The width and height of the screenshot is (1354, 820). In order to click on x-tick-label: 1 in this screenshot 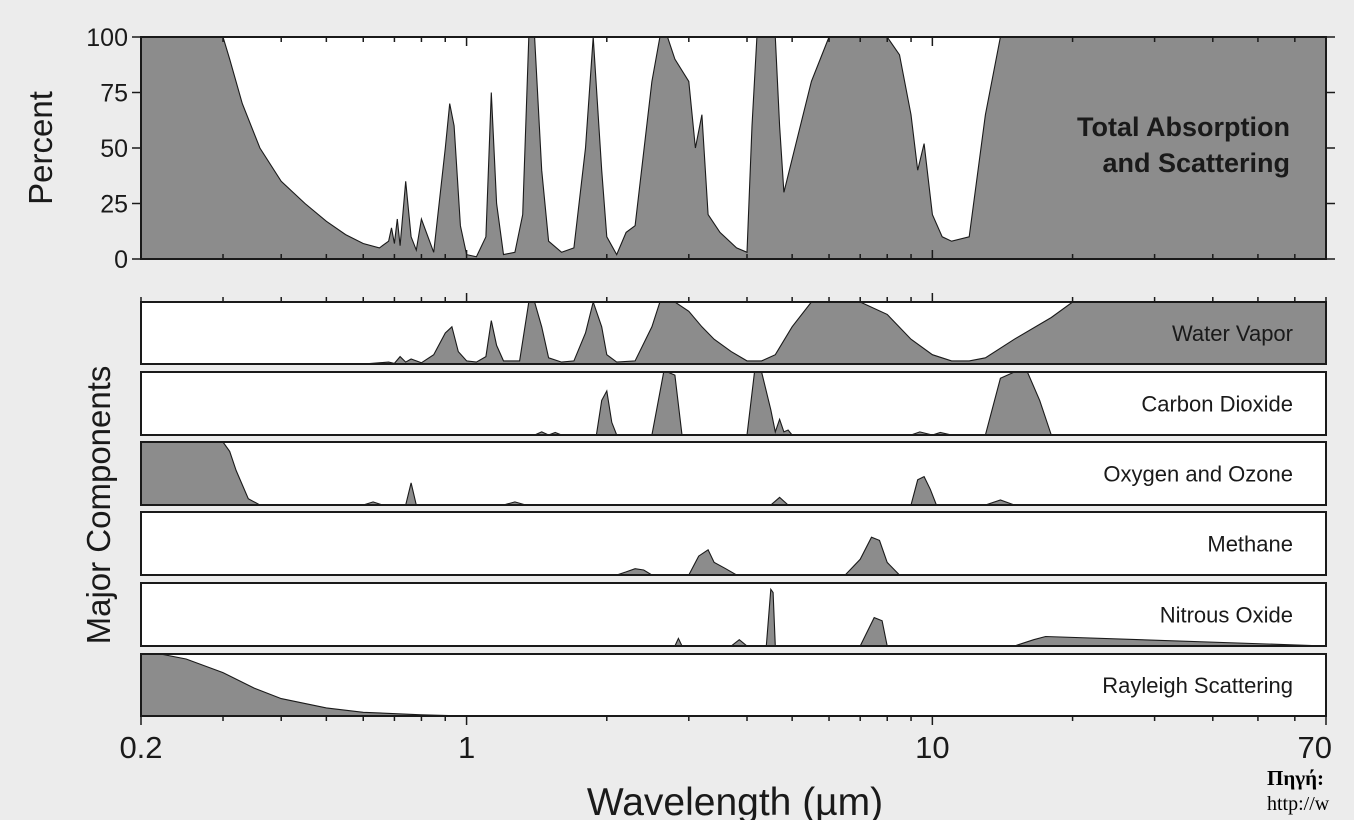, I will do `click(466, 747)`.